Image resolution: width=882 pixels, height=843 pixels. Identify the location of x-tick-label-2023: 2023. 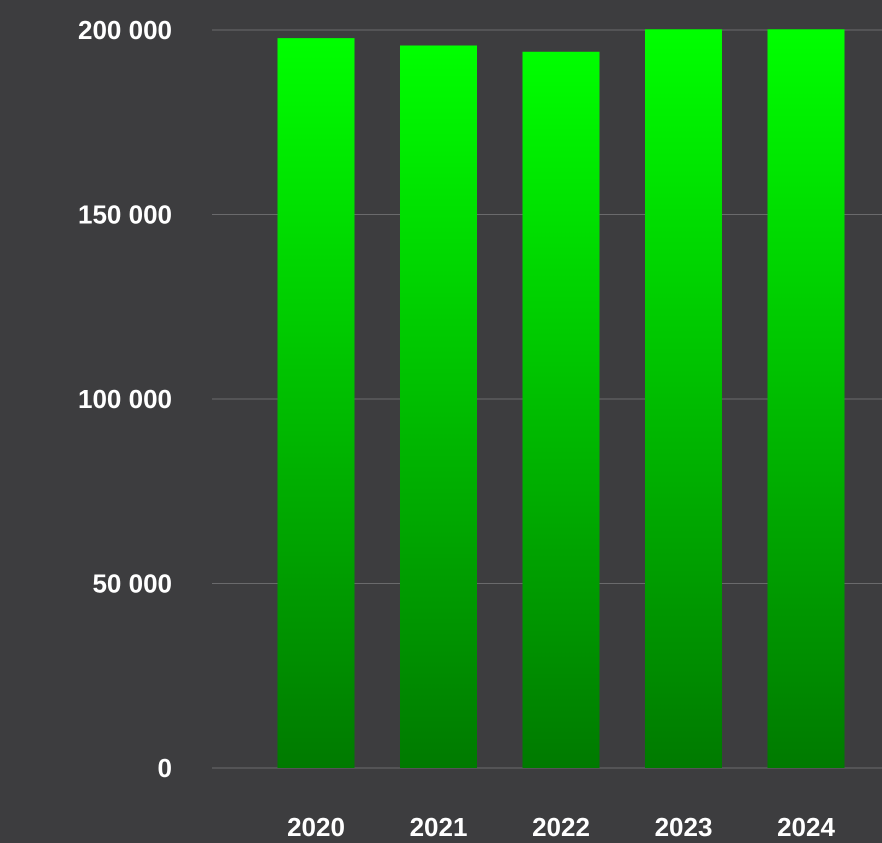
(684, 827).